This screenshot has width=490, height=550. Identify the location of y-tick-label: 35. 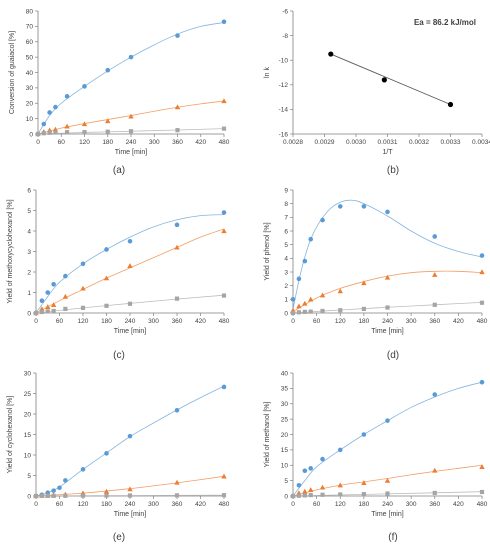
(285, 389).